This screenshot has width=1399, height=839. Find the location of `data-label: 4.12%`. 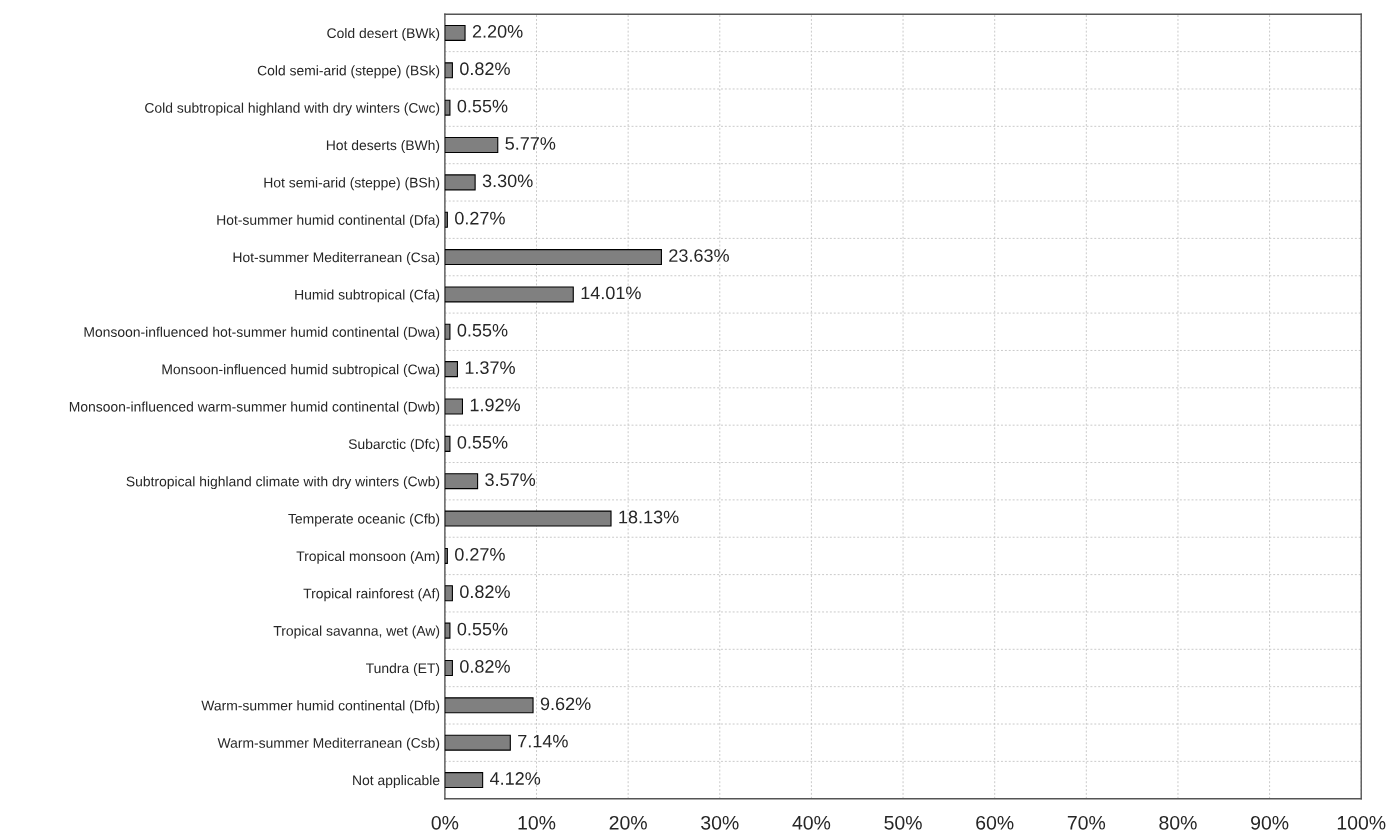

data-label: 4.12% is located at coordinates (515, 778).